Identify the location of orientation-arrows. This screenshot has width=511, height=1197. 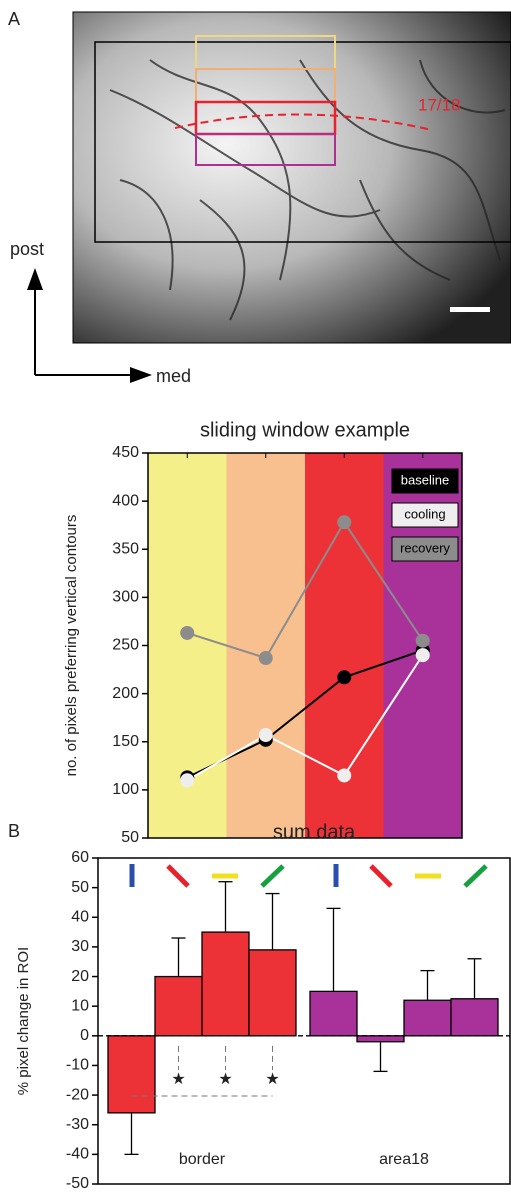
(84, 330).